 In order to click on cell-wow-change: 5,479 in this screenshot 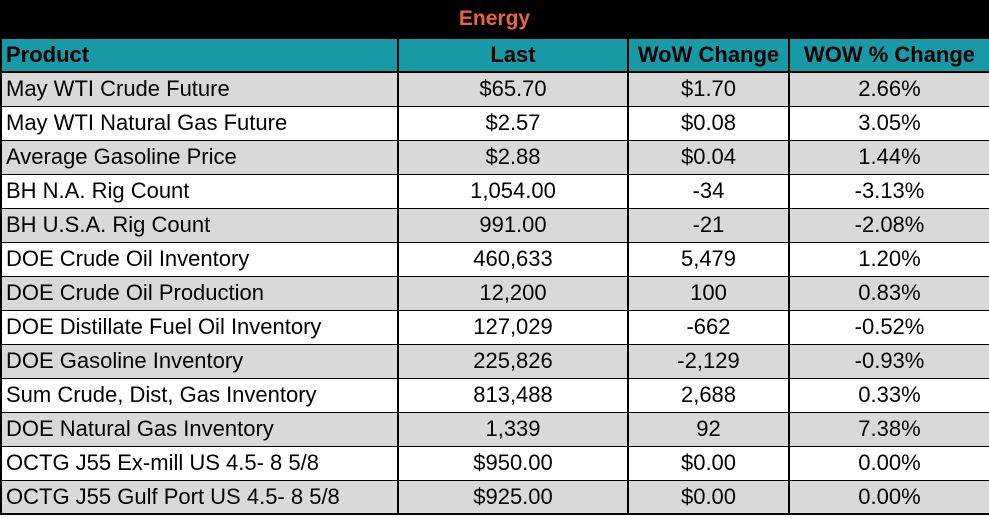, I will do `click(708, 259)`.